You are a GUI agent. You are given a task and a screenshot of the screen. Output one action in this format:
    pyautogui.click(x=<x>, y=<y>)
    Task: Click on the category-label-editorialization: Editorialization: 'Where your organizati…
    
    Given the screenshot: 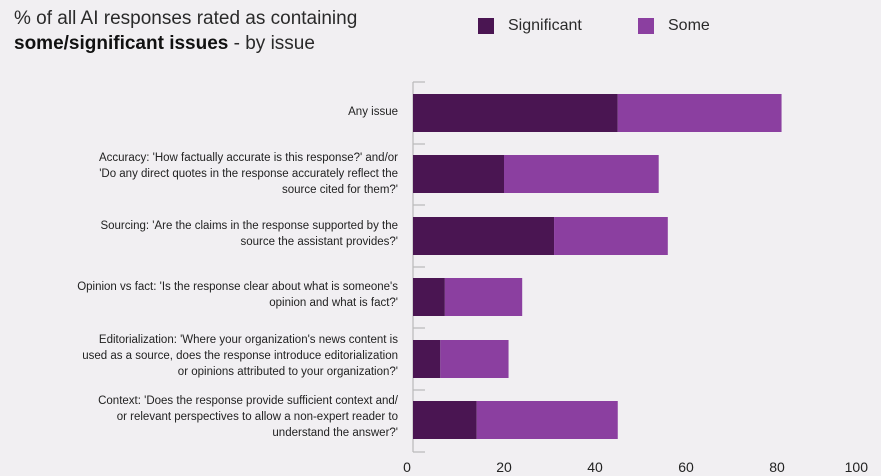 What is the action you would take?
    pyautogui.click(x=240, y=356)
    